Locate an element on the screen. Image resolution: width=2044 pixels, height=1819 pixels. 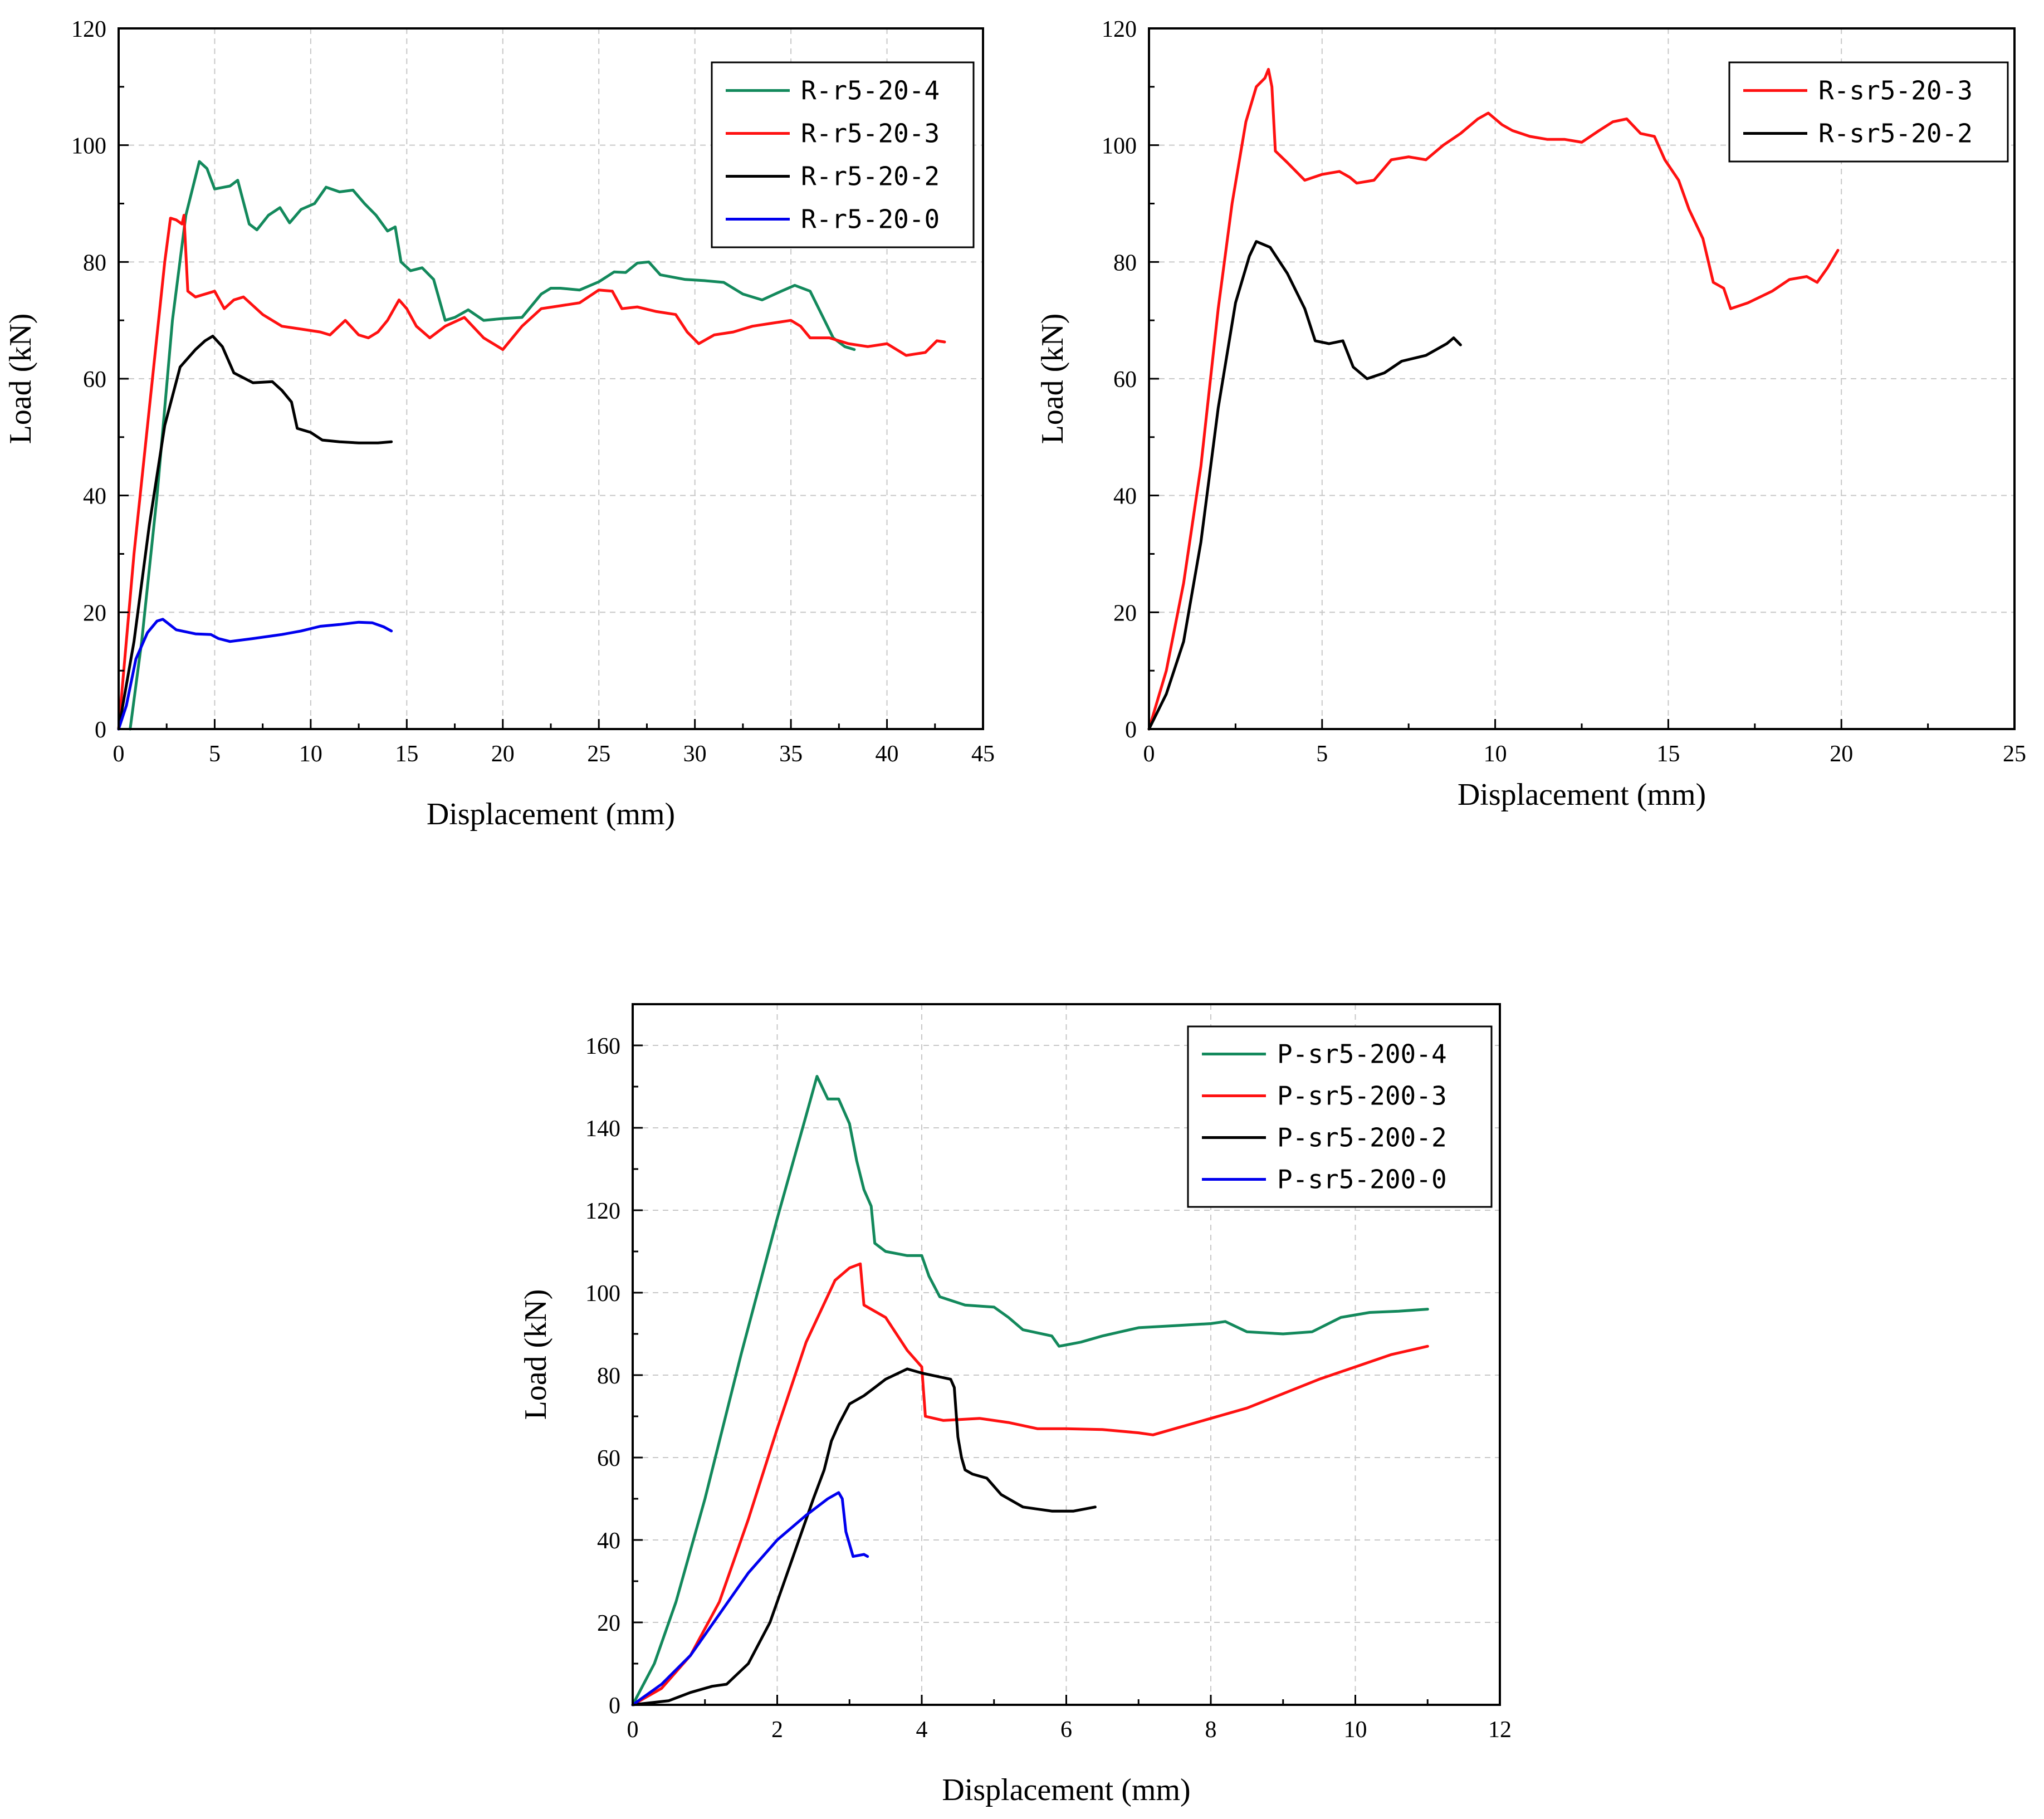
legend-label: P-sr5-200-4 is located at coordinates (1362, 1054).